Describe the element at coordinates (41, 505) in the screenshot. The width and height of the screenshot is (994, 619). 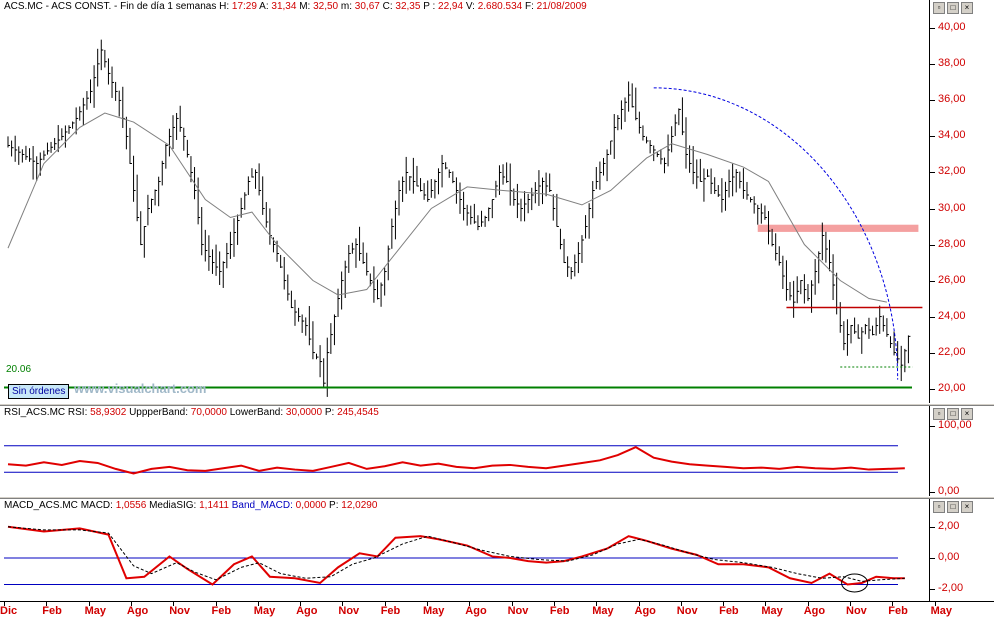
I see `macd-name: MACD_ACS.MC` at that location.